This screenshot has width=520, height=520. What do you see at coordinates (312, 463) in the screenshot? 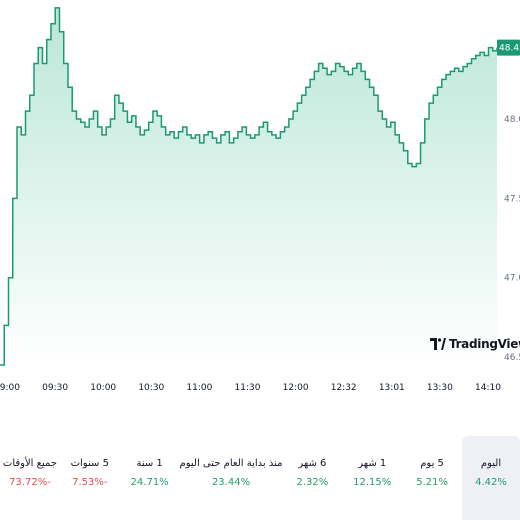
I see `performance-period-label: 6 شهر` at bounding box center [312, 463].